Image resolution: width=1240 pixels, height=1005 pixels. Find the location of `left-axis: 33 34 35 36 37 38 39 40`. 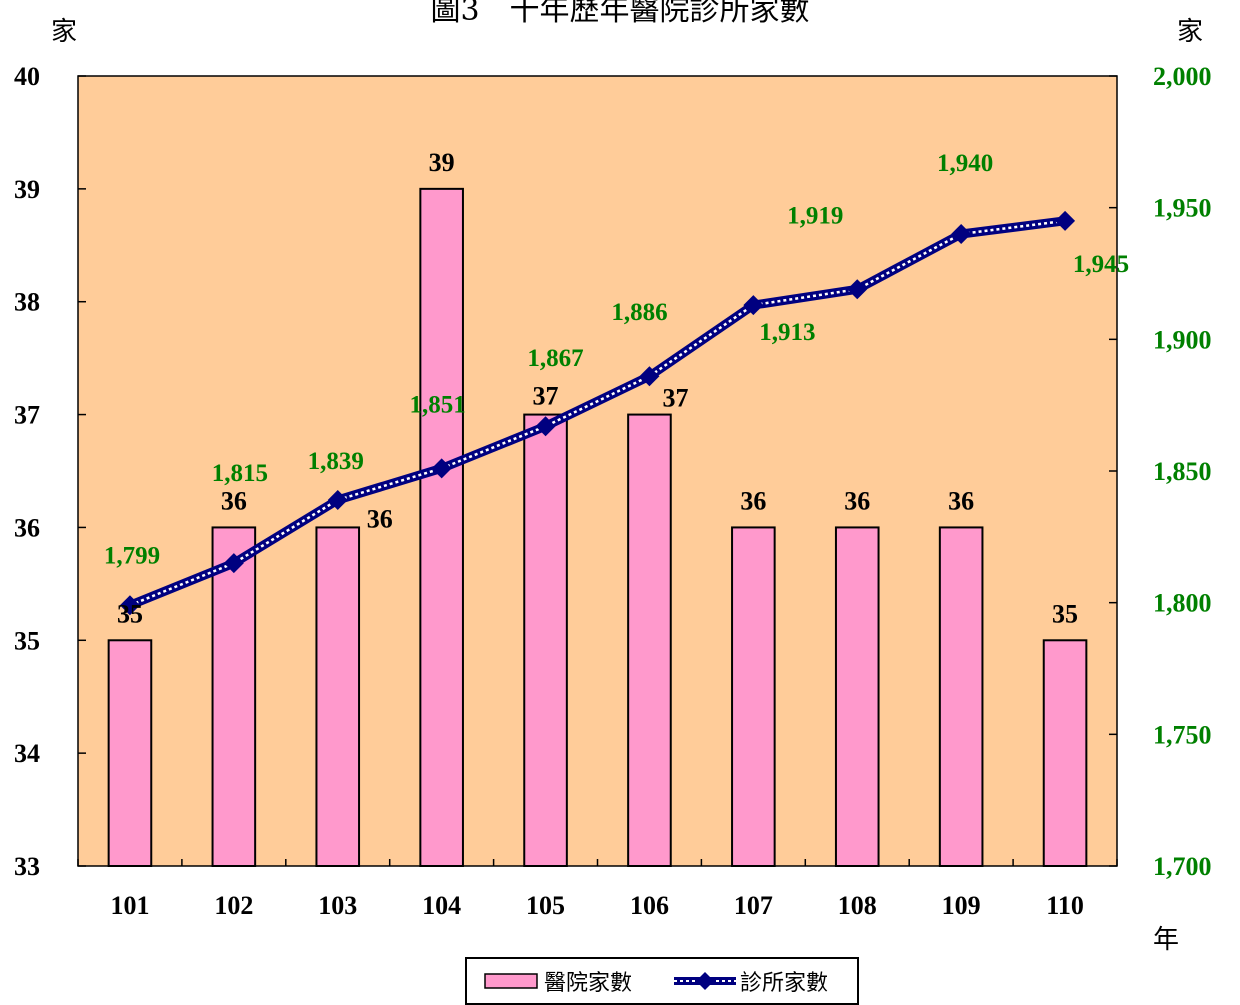

left-axis: 33 34 35 36 37 38 39 40 is located at coordinates (50, 471).